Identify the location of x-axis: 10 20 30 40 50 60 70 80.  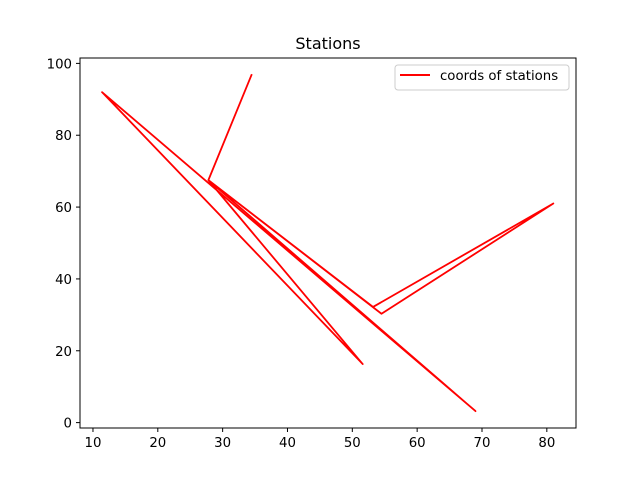
(320, 439).